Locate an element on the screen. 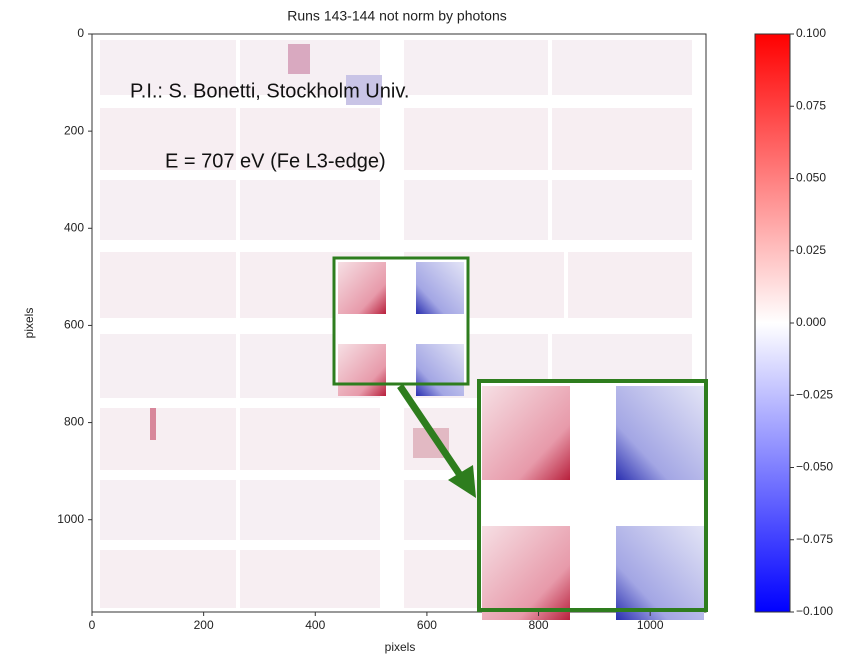  y-tick-label: 400 is located at coordinates (74, 227).